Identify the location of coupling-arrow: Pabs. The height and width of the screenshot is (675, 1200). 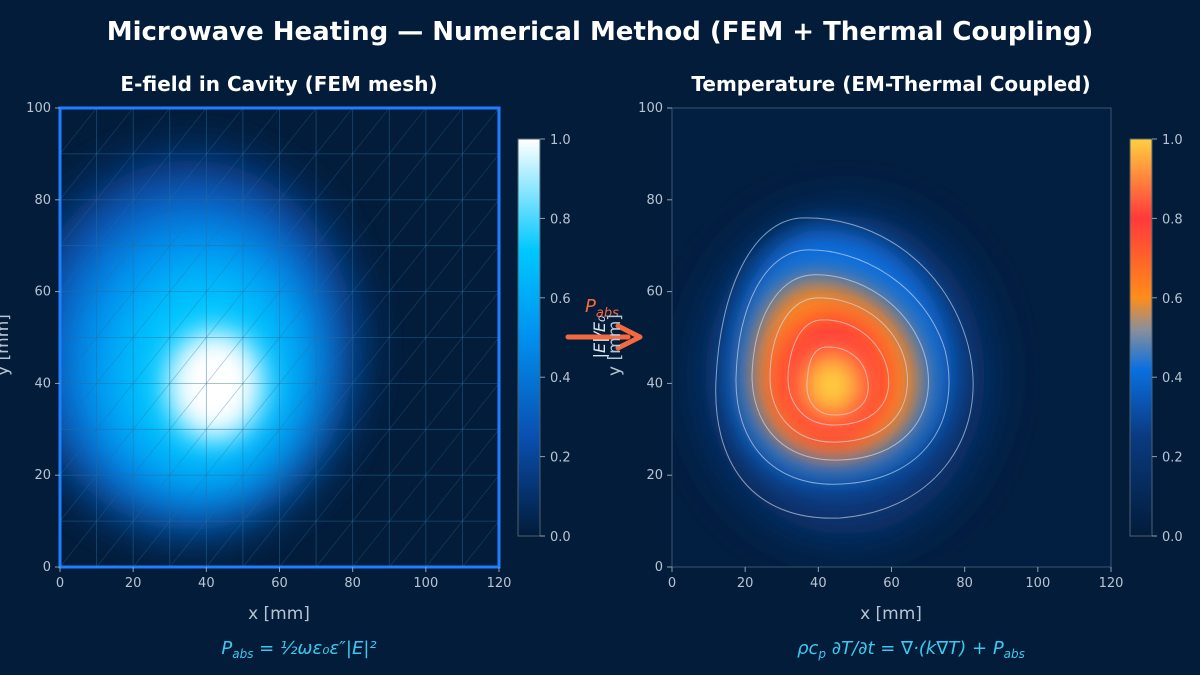
(604, 323).